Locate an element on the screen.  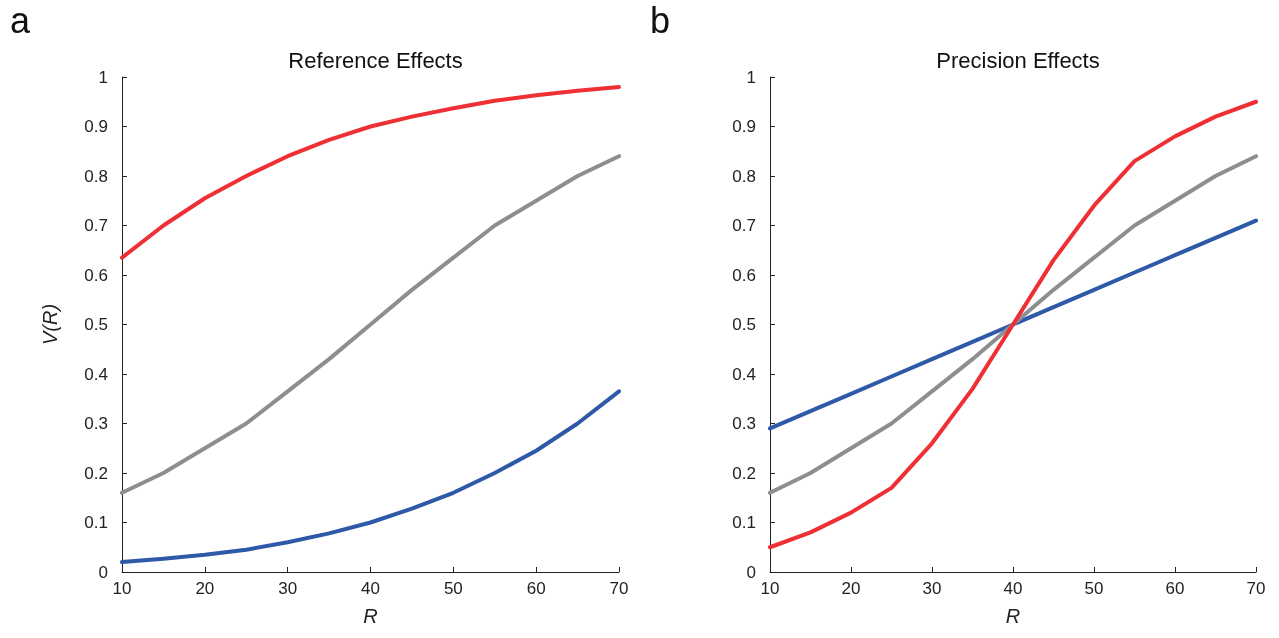
text: a is located at coordinates (20, 20).